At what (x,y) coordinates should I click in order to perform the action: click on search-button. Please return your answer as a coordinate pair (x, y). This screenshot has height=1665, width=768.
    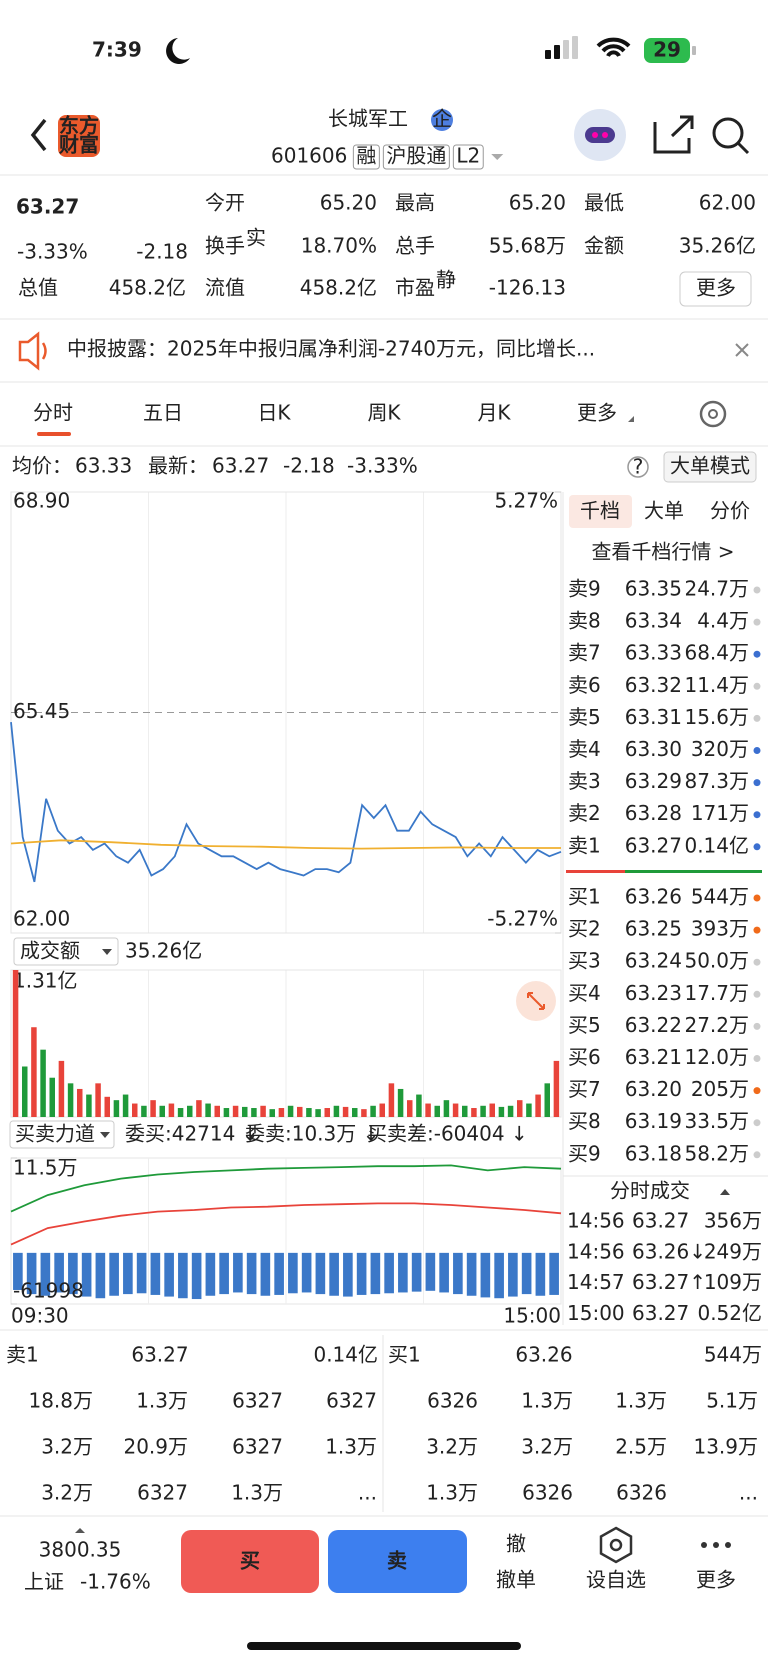
    Looking at the image, I should click on (731, 136).